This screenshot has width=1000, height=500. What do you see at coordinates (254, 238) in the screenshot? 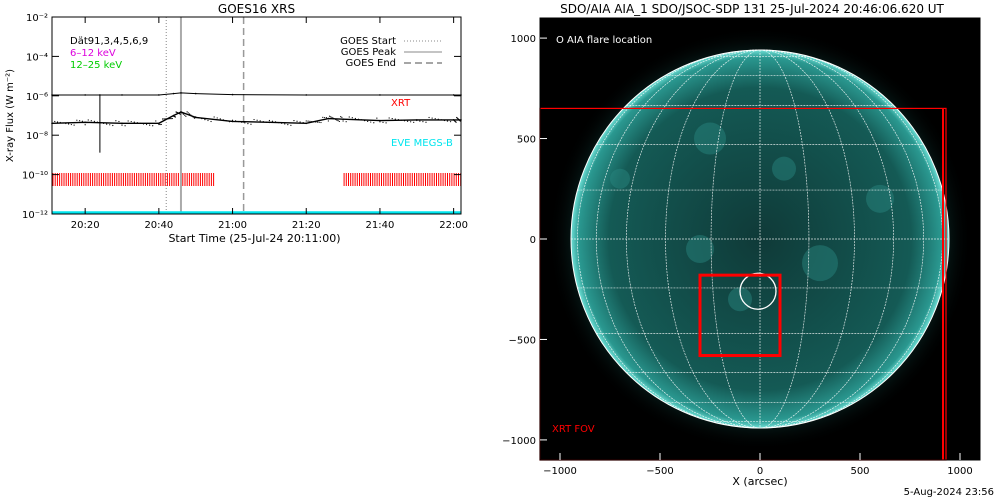
I see `goes-xlabel: Start Time (25-Jul-24 20:11:00)` at bounding box center [254, 238].